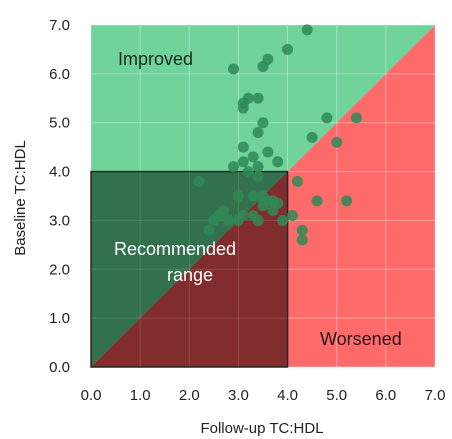  What do you see at coordinates (91, 395) in the screenshot?
I see `x-tick-label: 0.0` at bounding box center [91, 395].